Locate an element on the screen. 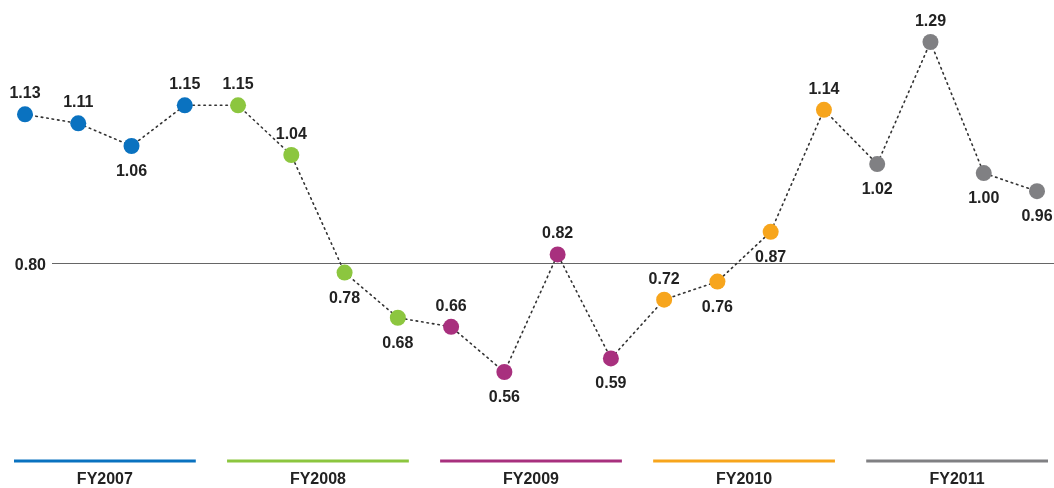 This screenshot has height=488, width=1054. data-label: 0.82 is located at coordinates (558, 233).